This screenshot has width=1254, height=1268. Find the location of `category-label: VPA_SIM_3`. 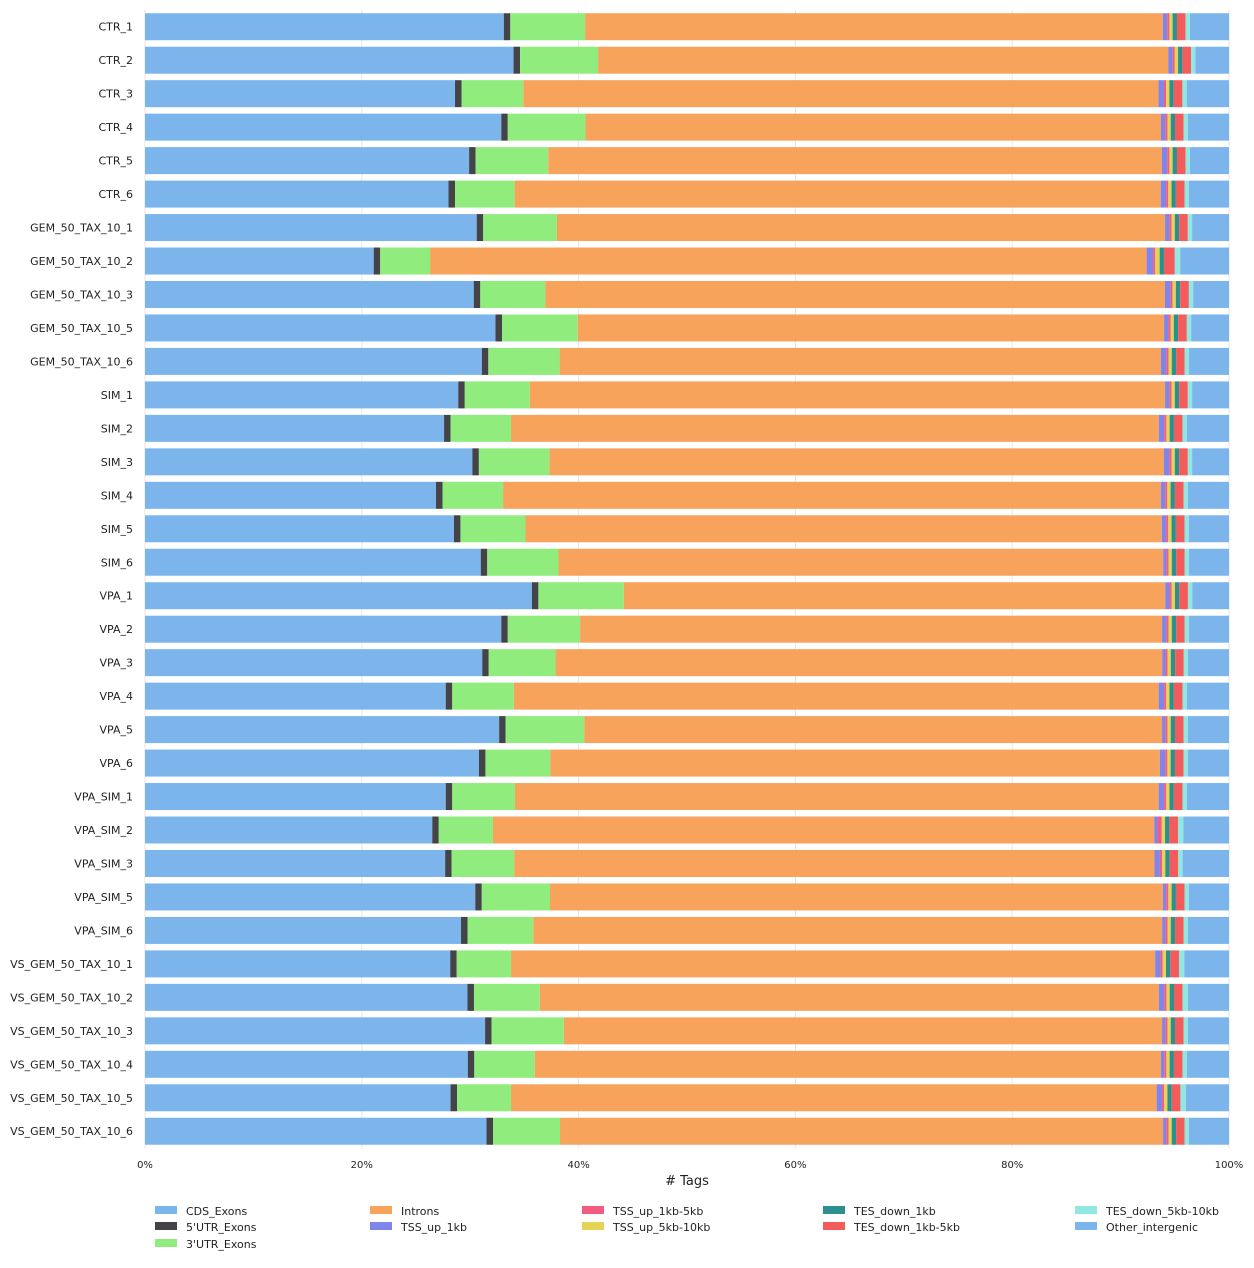

category-label: VPA_SIM_3 is located at coordinates (103, 863).